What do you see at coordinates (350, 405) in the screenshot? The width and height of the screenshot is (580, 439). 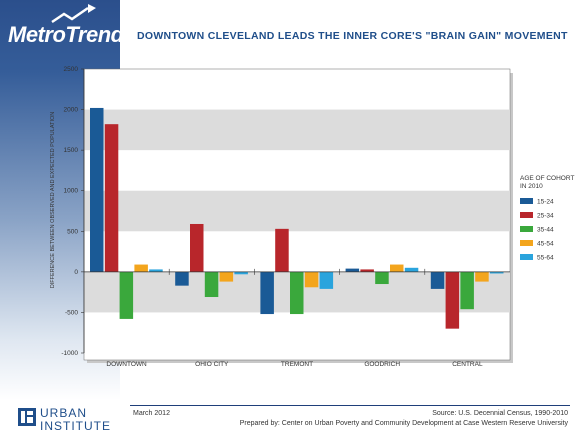 I see `footer-divider` at bounding box center [350, 405].